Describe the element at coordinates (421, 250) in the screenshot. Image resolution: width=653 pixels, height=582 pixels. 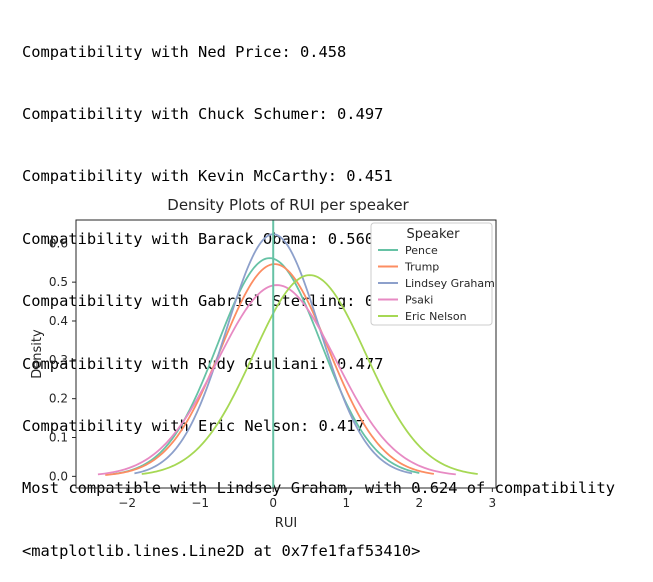
I see `legend-label: Pence` at that location.